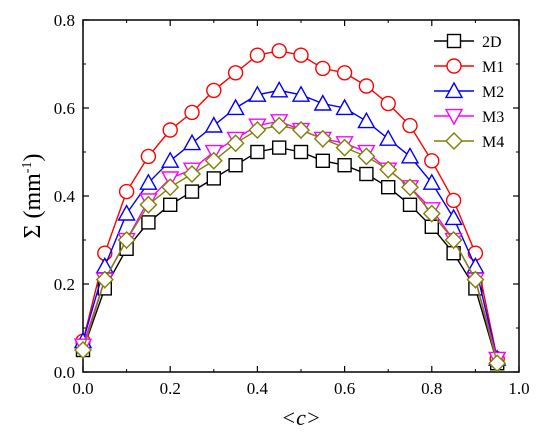  What do you see at coordinates (468, 42) in the screenshot?
I see `legend-item-2d: 2D` at bounding box center [468, 42].